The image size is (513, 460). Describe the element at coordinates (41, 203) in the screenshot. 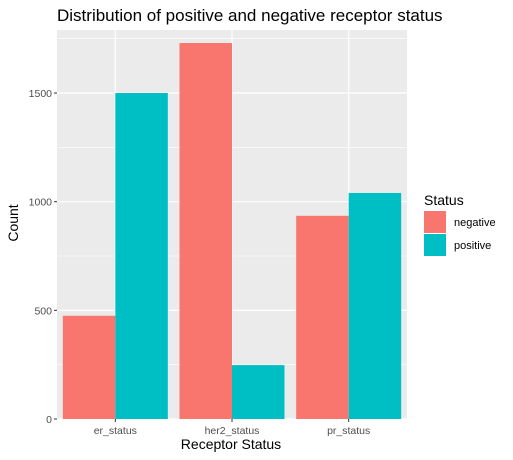

I see `y-tick-label: 1000` at that location.